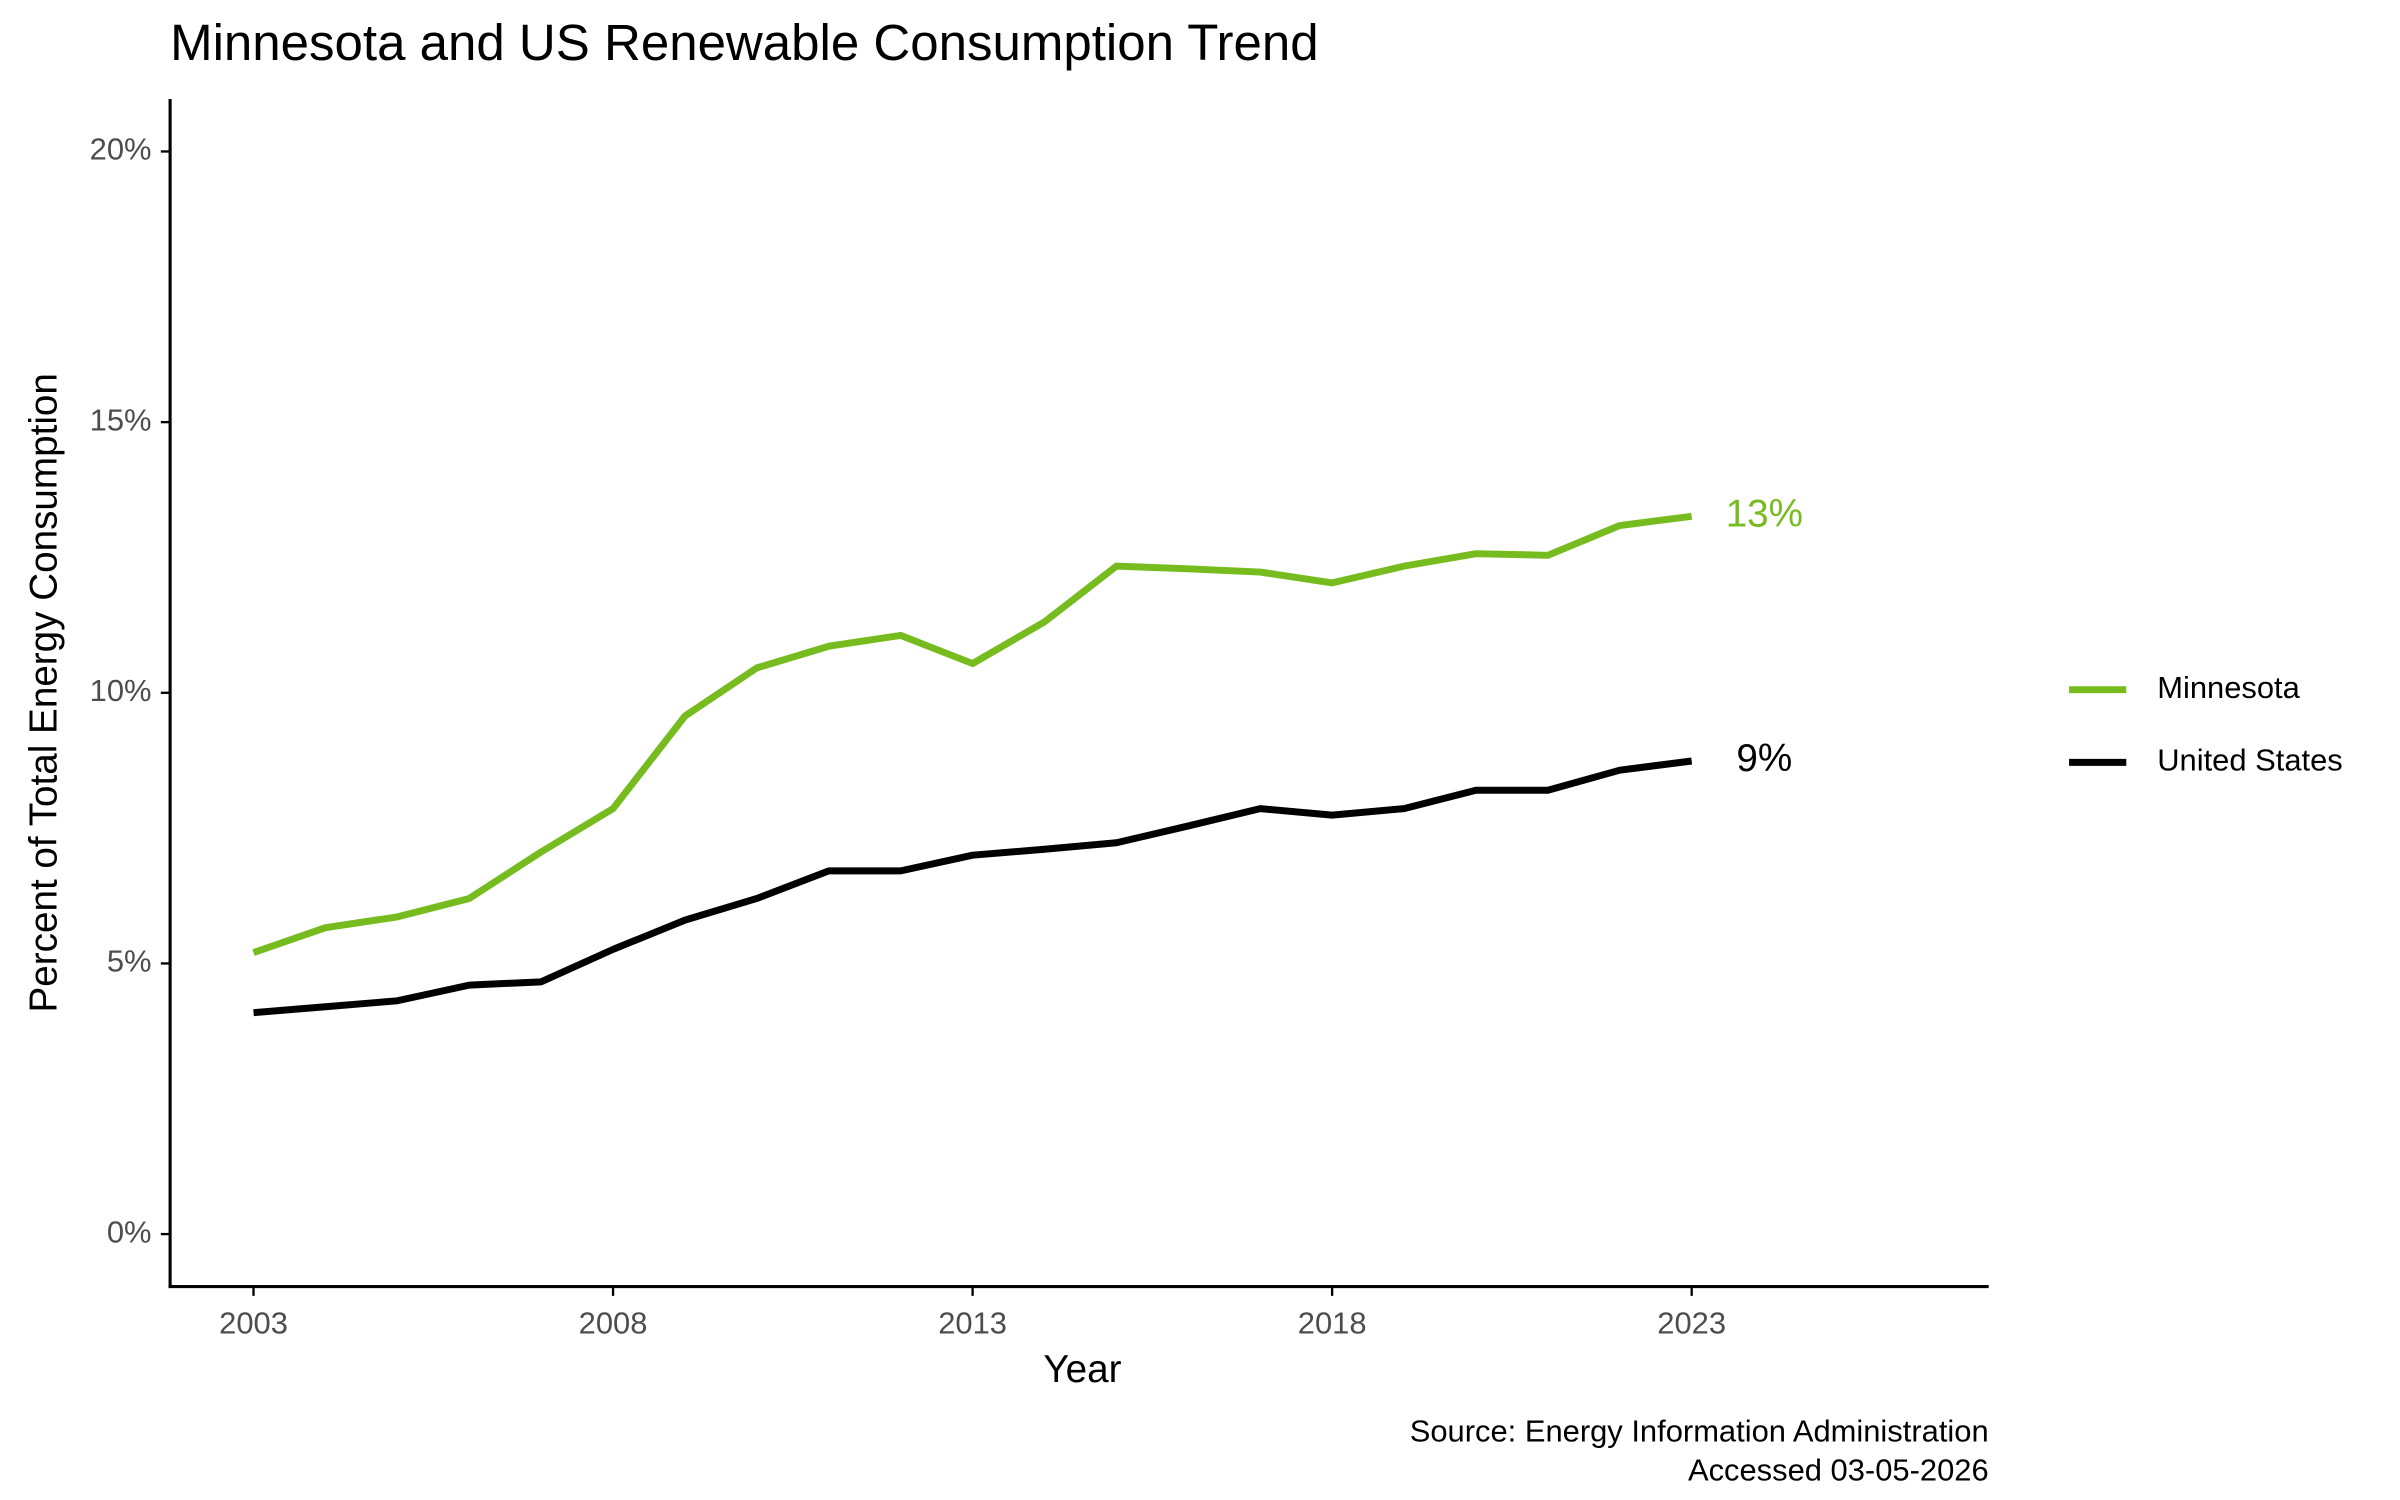  What do you see at coordinates (121, 419) in the screenshot?
I see `y-tick-label: 15%` at bounding box center [121, 419].